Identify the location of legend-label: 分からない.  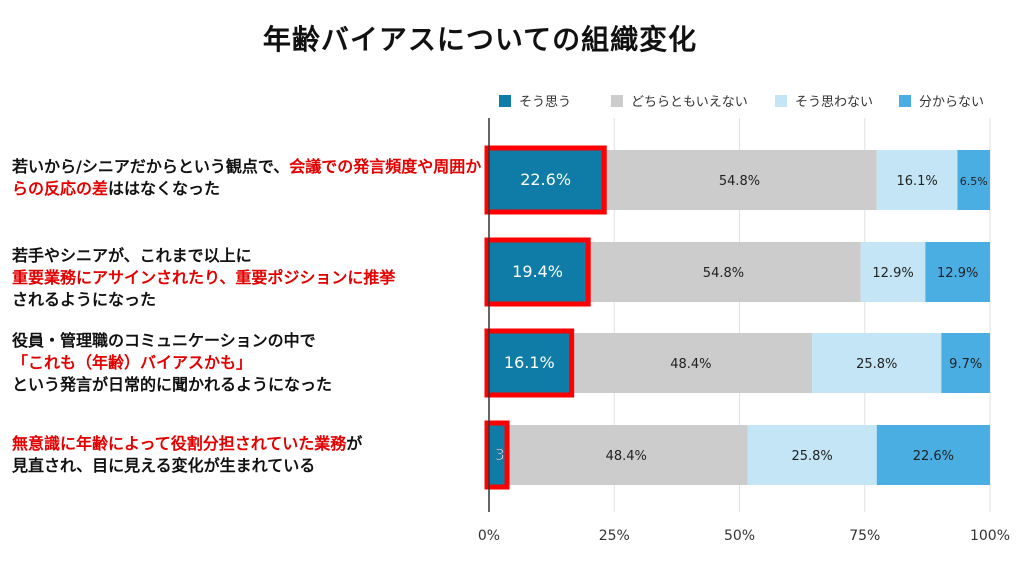
(951, 102).